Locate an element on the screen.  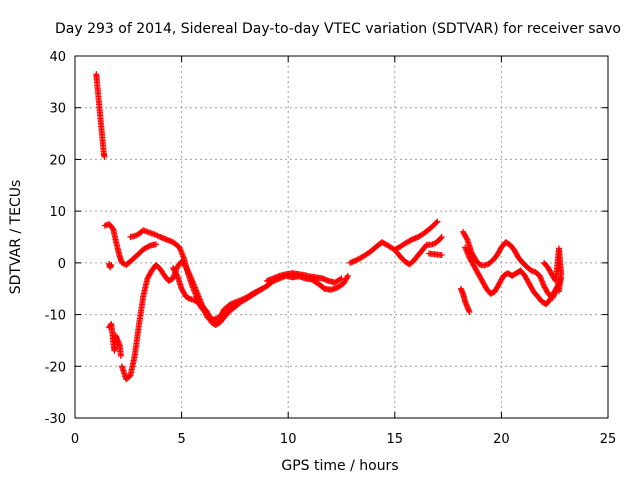
y-tick-label: 30 is located at coordinates (57, 109).